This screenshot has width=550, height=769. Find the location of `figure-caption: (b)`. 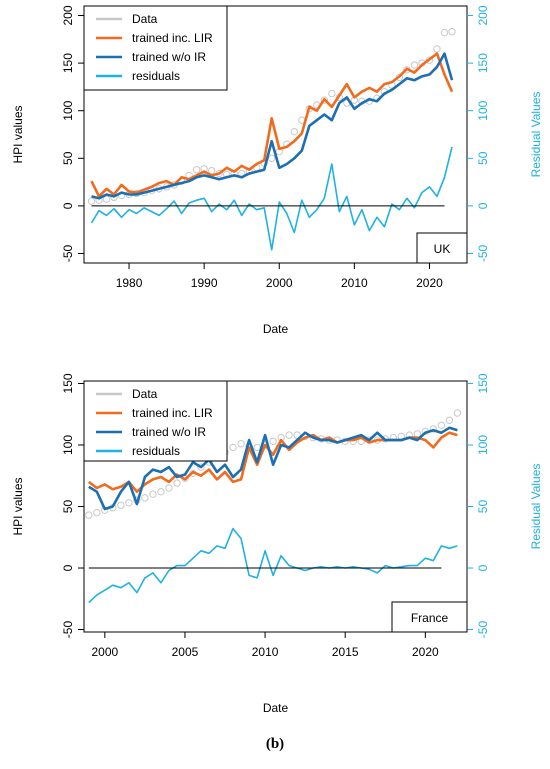

figure-caption: (b) is located at coordinates (275, 744).